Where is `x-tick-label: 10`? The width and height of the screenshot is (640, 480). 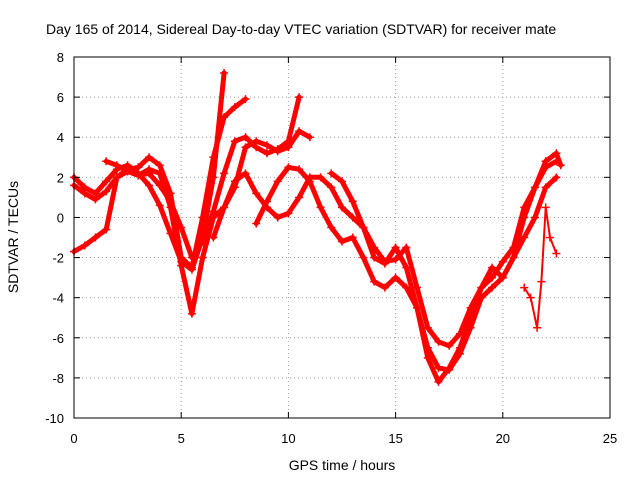 x-tick-label: 10 is located at coordinates (288, 438).